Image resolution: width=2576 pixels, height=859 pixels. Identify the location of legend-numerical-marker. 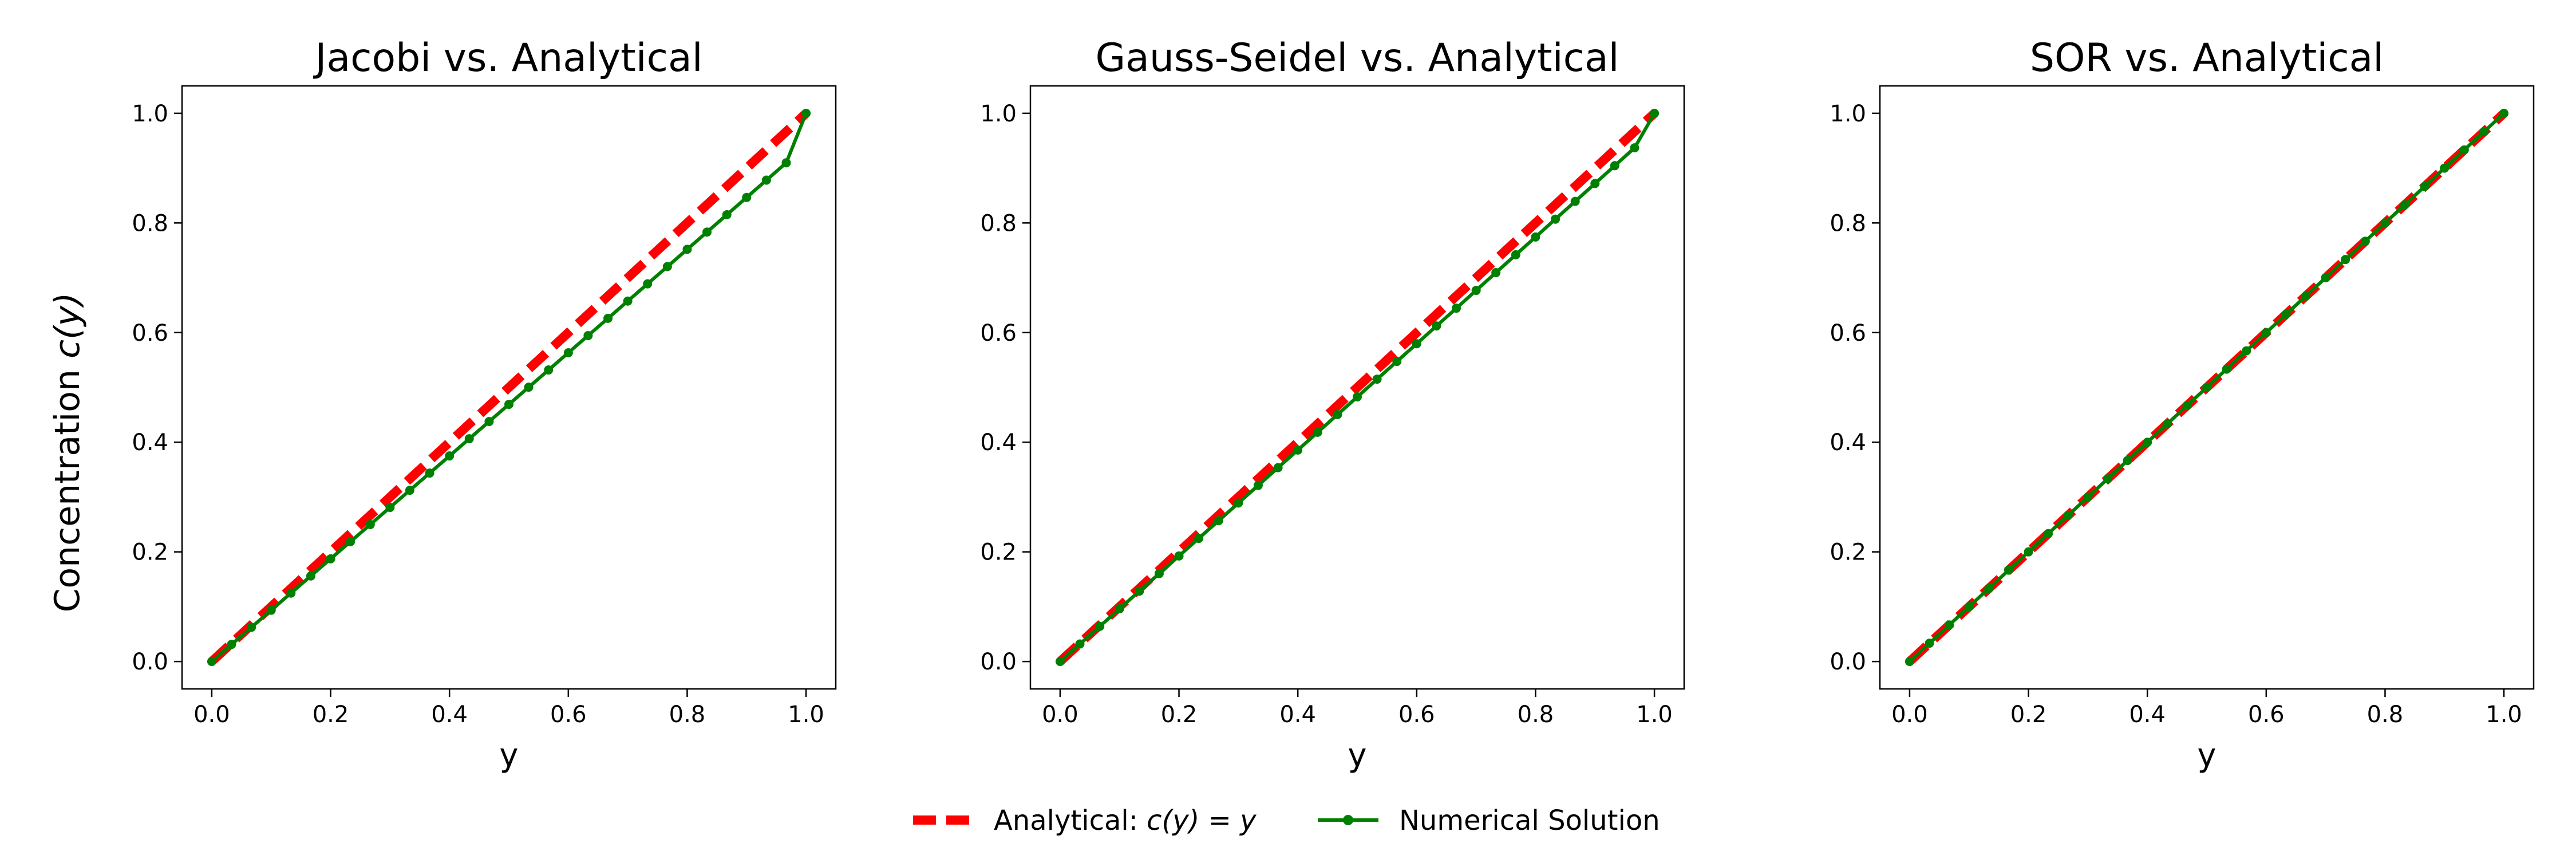
(1348, 820).